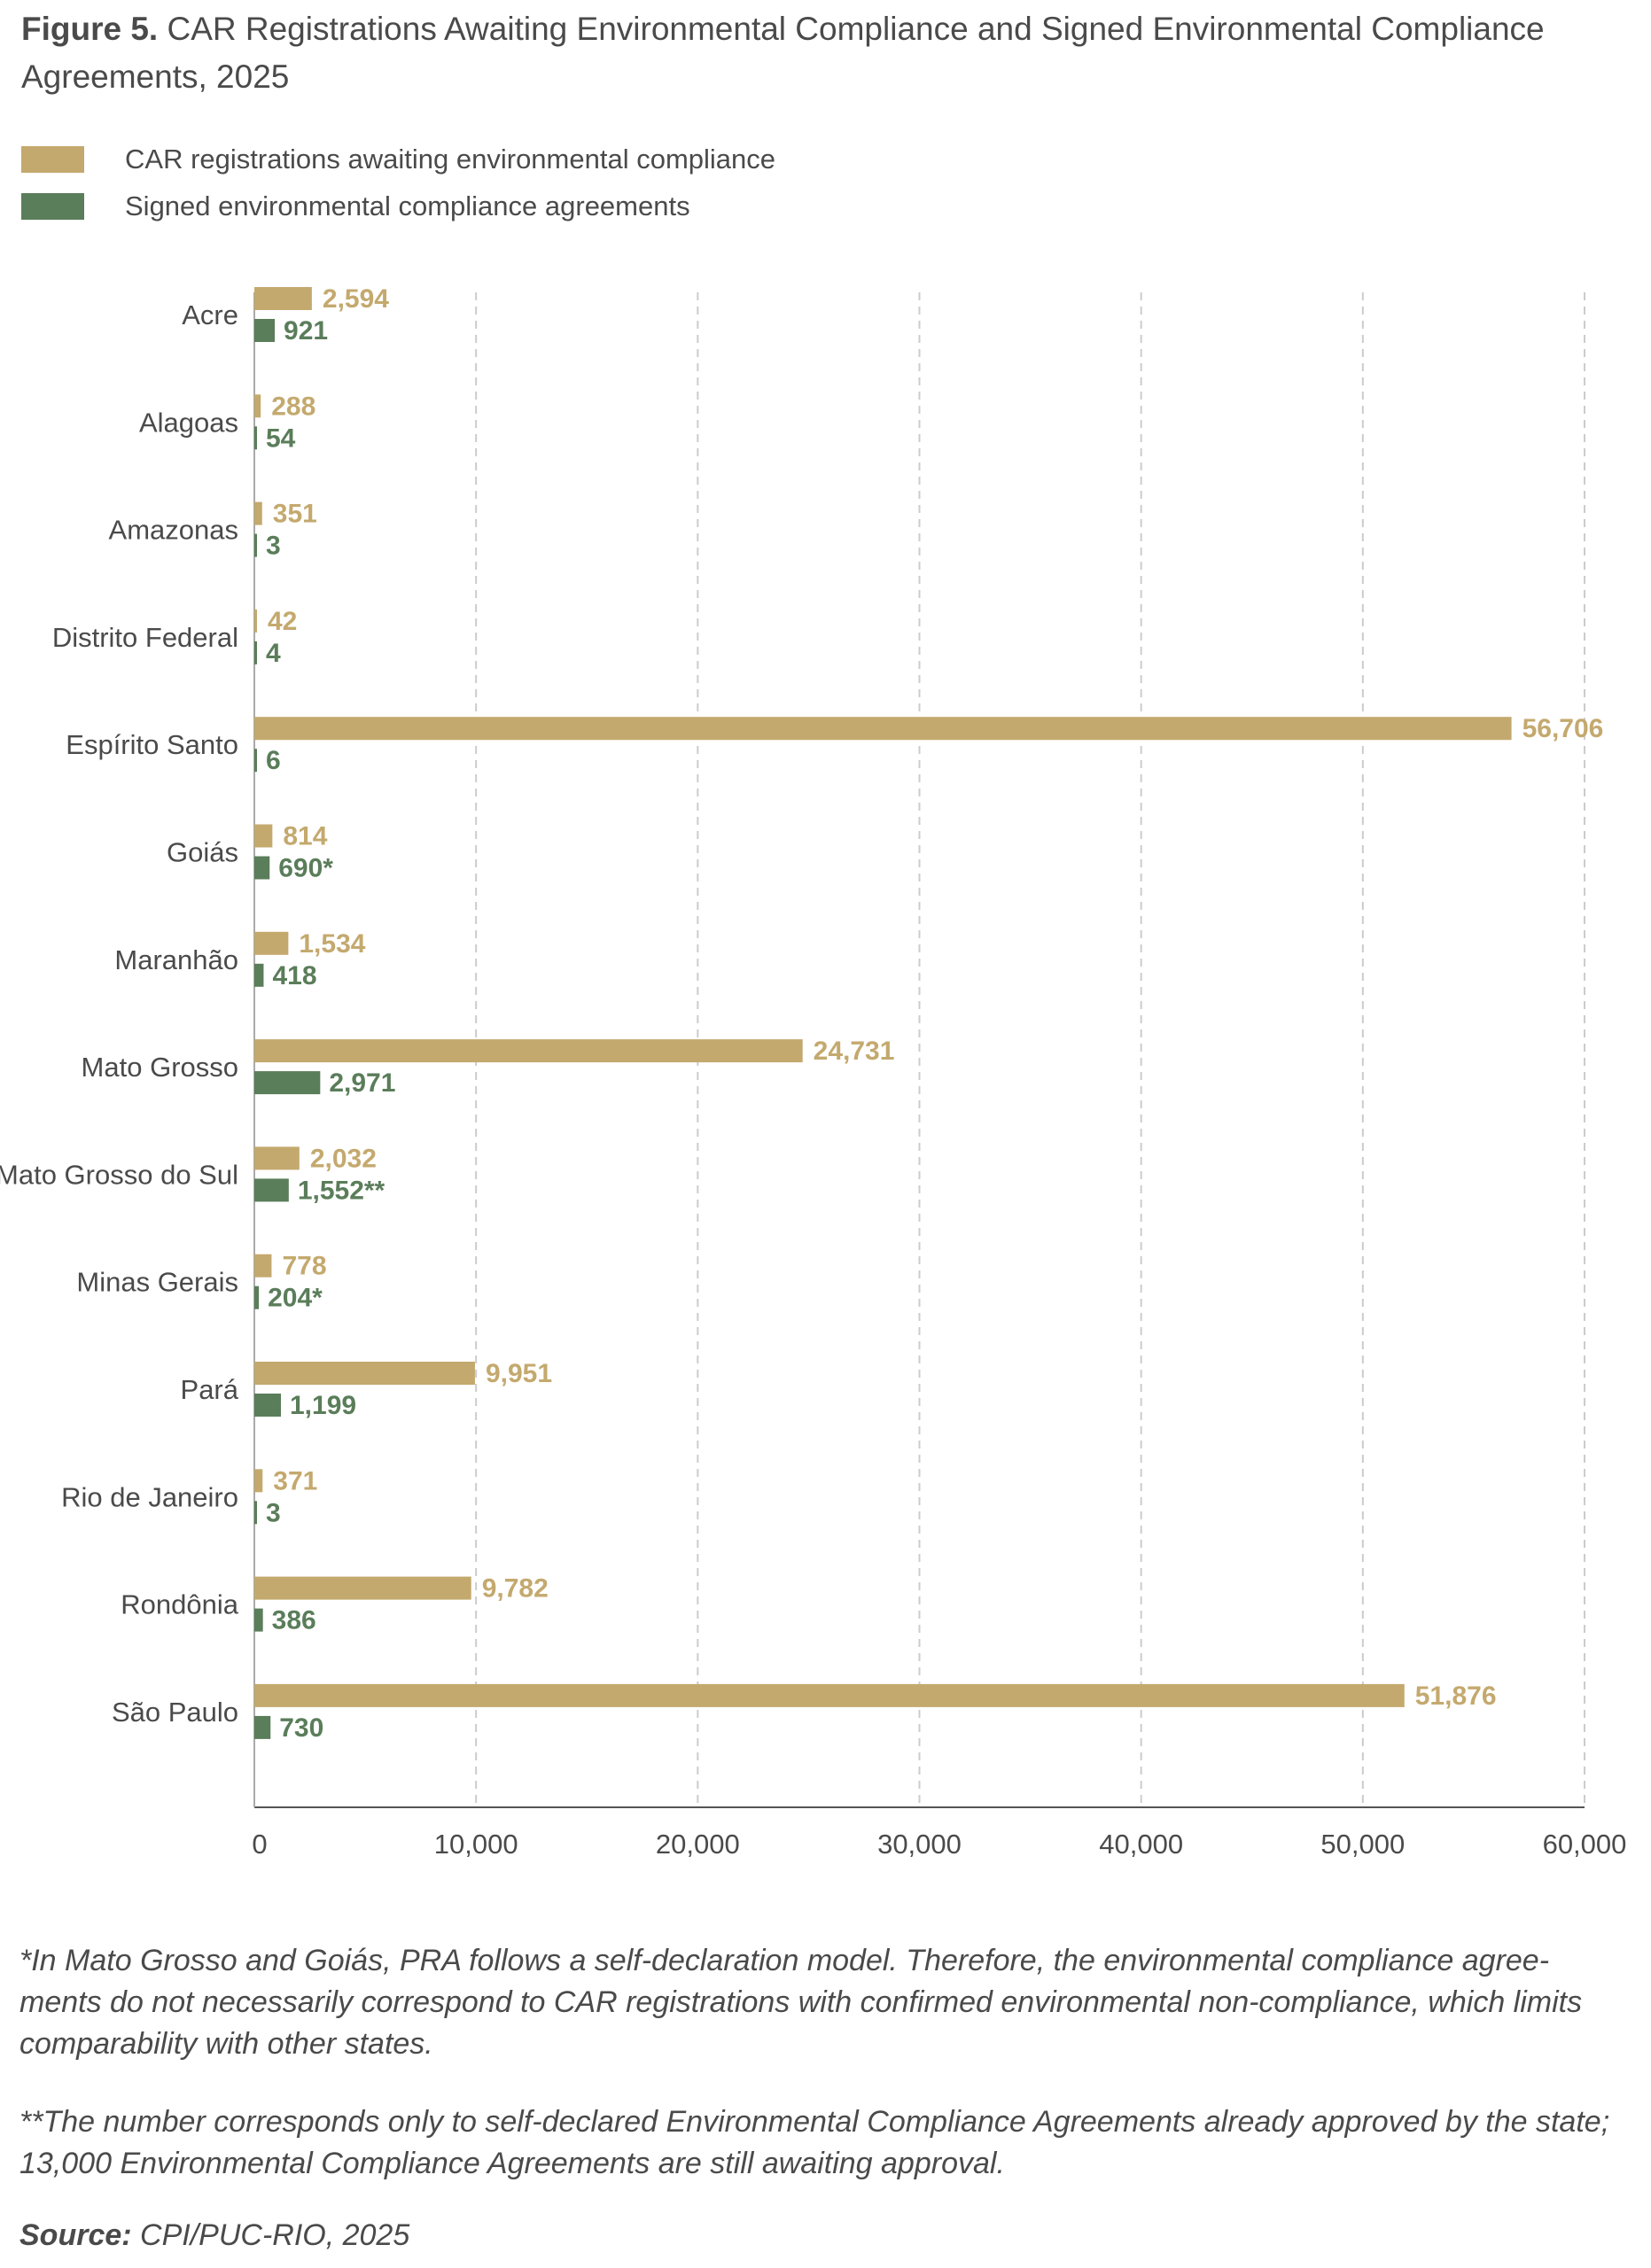  What do you see at coordinates (295, 1480) in the screenshot?
I see `data-label-awaiting: 371` at bounding box center [295, 1480].